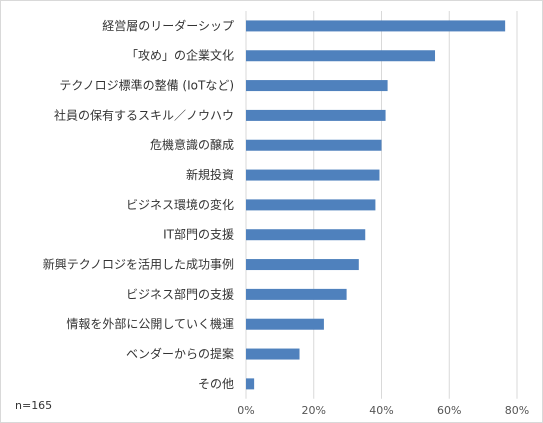 The height and width of the screenshot is (423, 543). I want to click on x-tick-label: 60%, so click(449, 410).